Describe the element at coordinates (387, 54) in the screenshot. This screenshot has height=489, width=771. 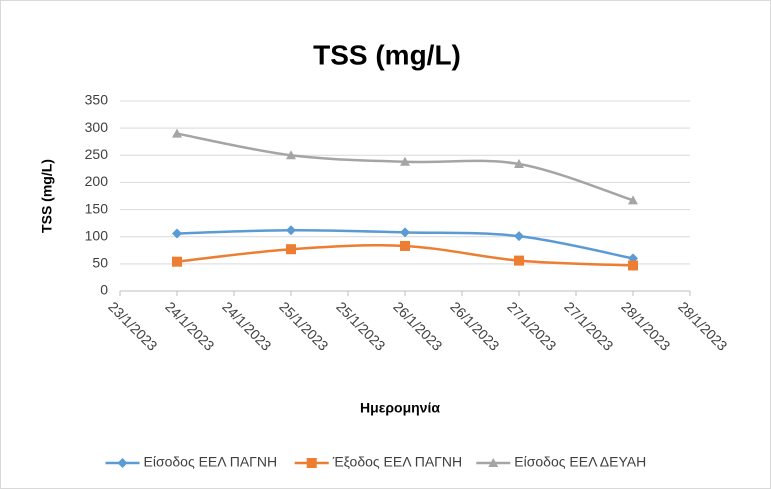
I see `chart-title: TSS (mg/L)` at that location.